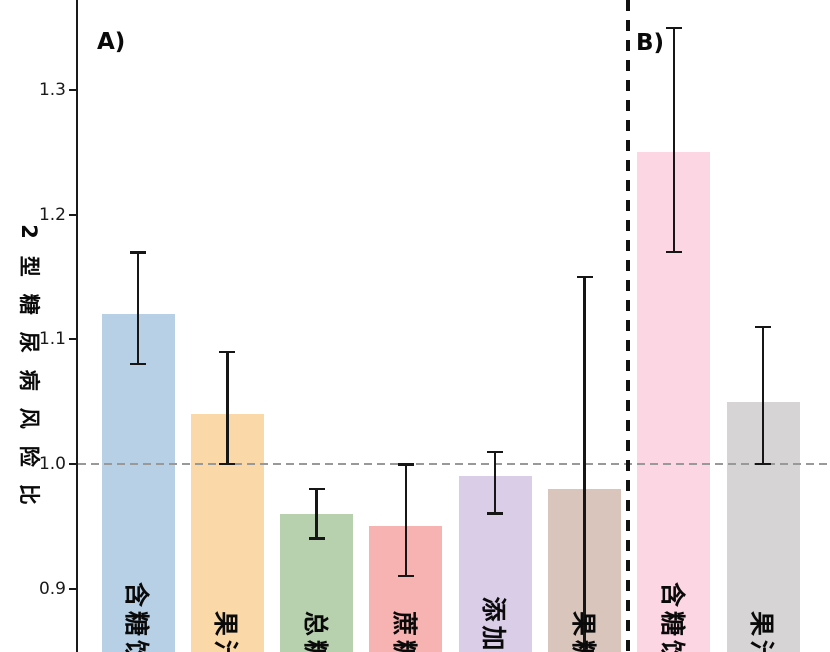  What do you see at coordinates (138, 483) in the screenshot?
I see `bar` at bounding box center [138, 483].